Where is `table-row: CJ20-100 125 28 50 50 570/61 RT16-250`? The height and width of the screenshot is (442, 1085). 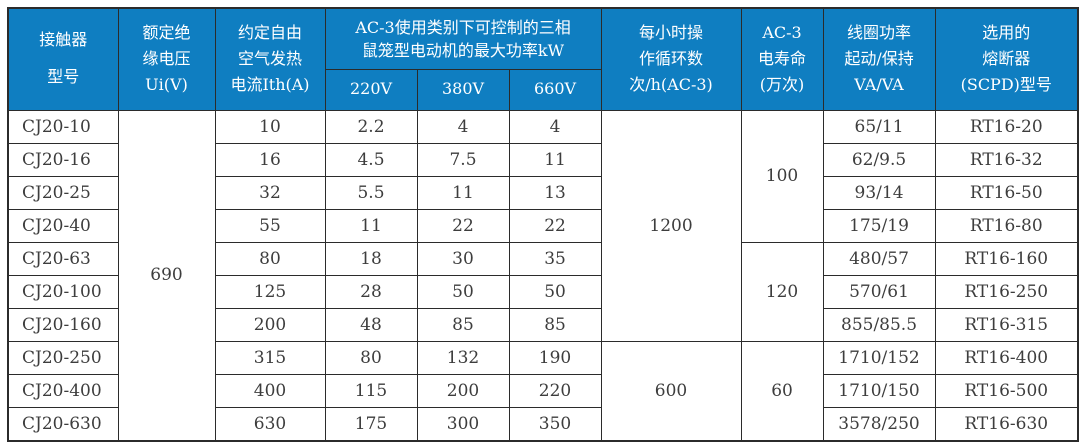
table-row: CJ20-100 125 28 50 50 570/61 RT16-250 is located at coordinates (543, 291).